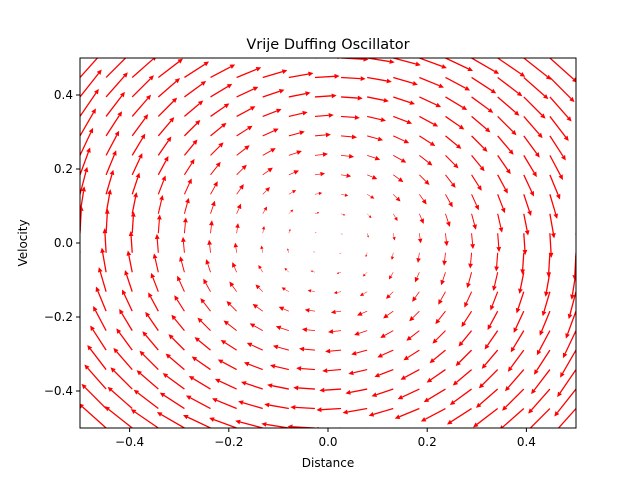 The width and height of the screenshot is (640, 480). Describe the element at coordinates (63, 95) in the screenshot. I see `y-tick-label: 0.4` at that location.